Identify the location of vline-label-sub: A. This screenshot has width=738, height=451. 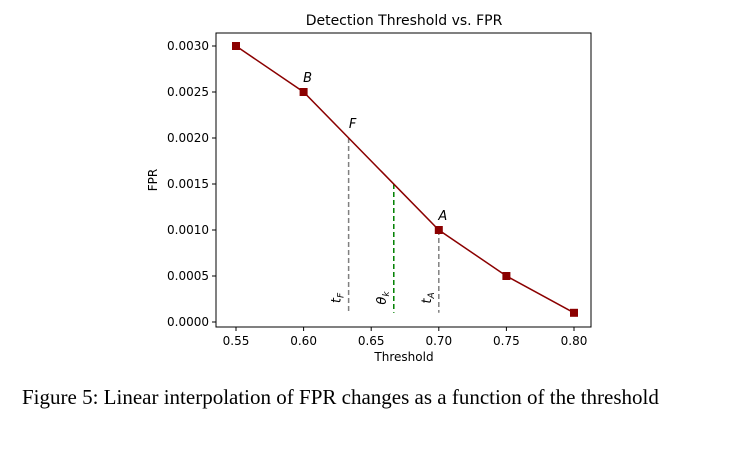
(432, 295).